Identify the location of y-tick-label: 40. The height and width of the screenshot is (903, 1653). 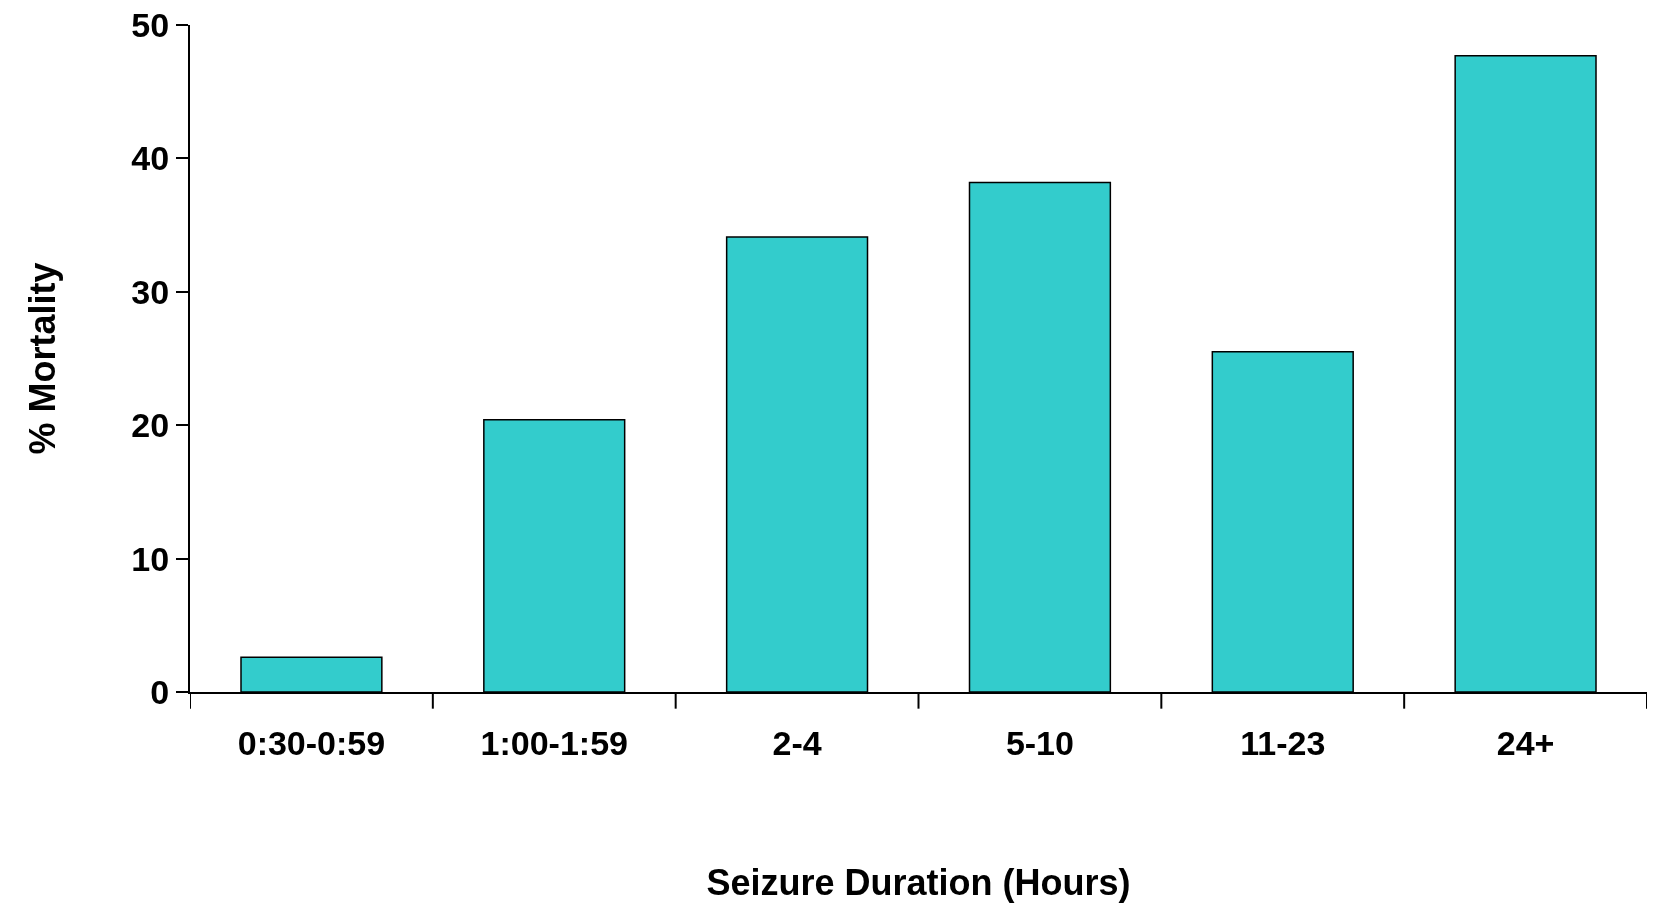
(150, 158).